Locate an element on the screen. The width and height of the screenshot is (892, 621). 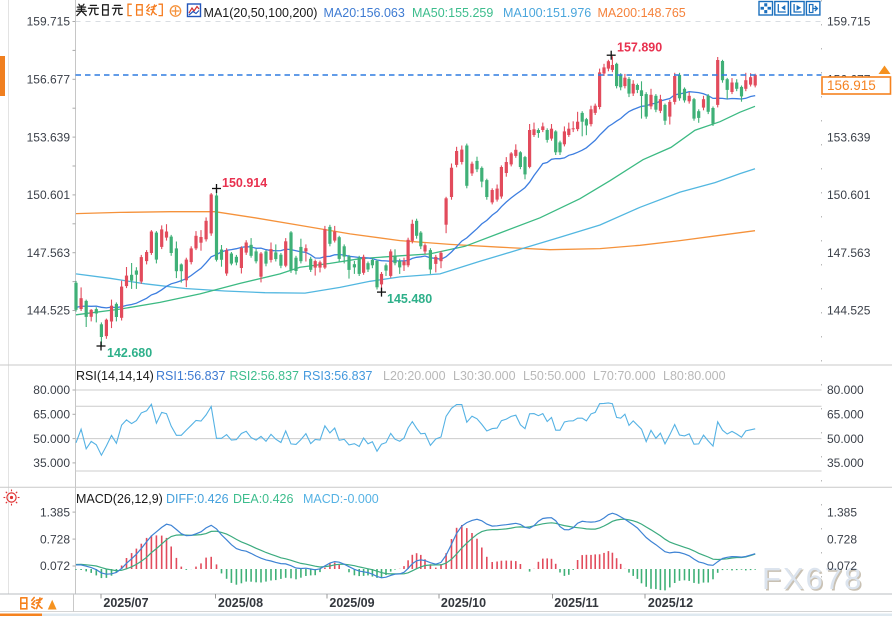
svg-text: 2025/11 is located at coordinates (576, 603).